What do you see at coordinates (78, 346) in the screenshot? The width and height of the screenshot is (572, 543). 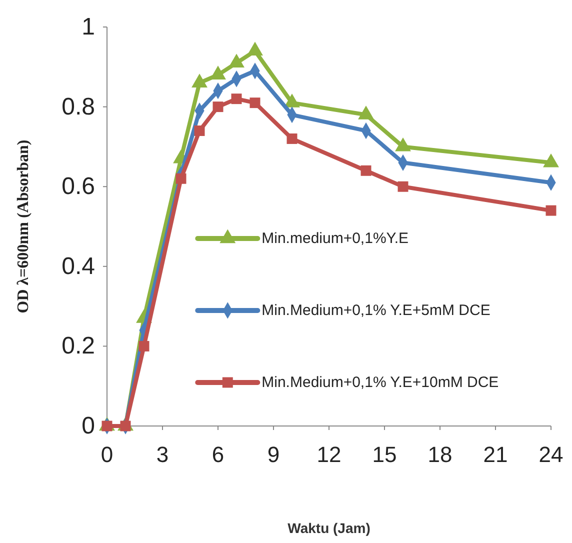 I see `y-tick-label: 0.2` at bounding box center [78, 346].